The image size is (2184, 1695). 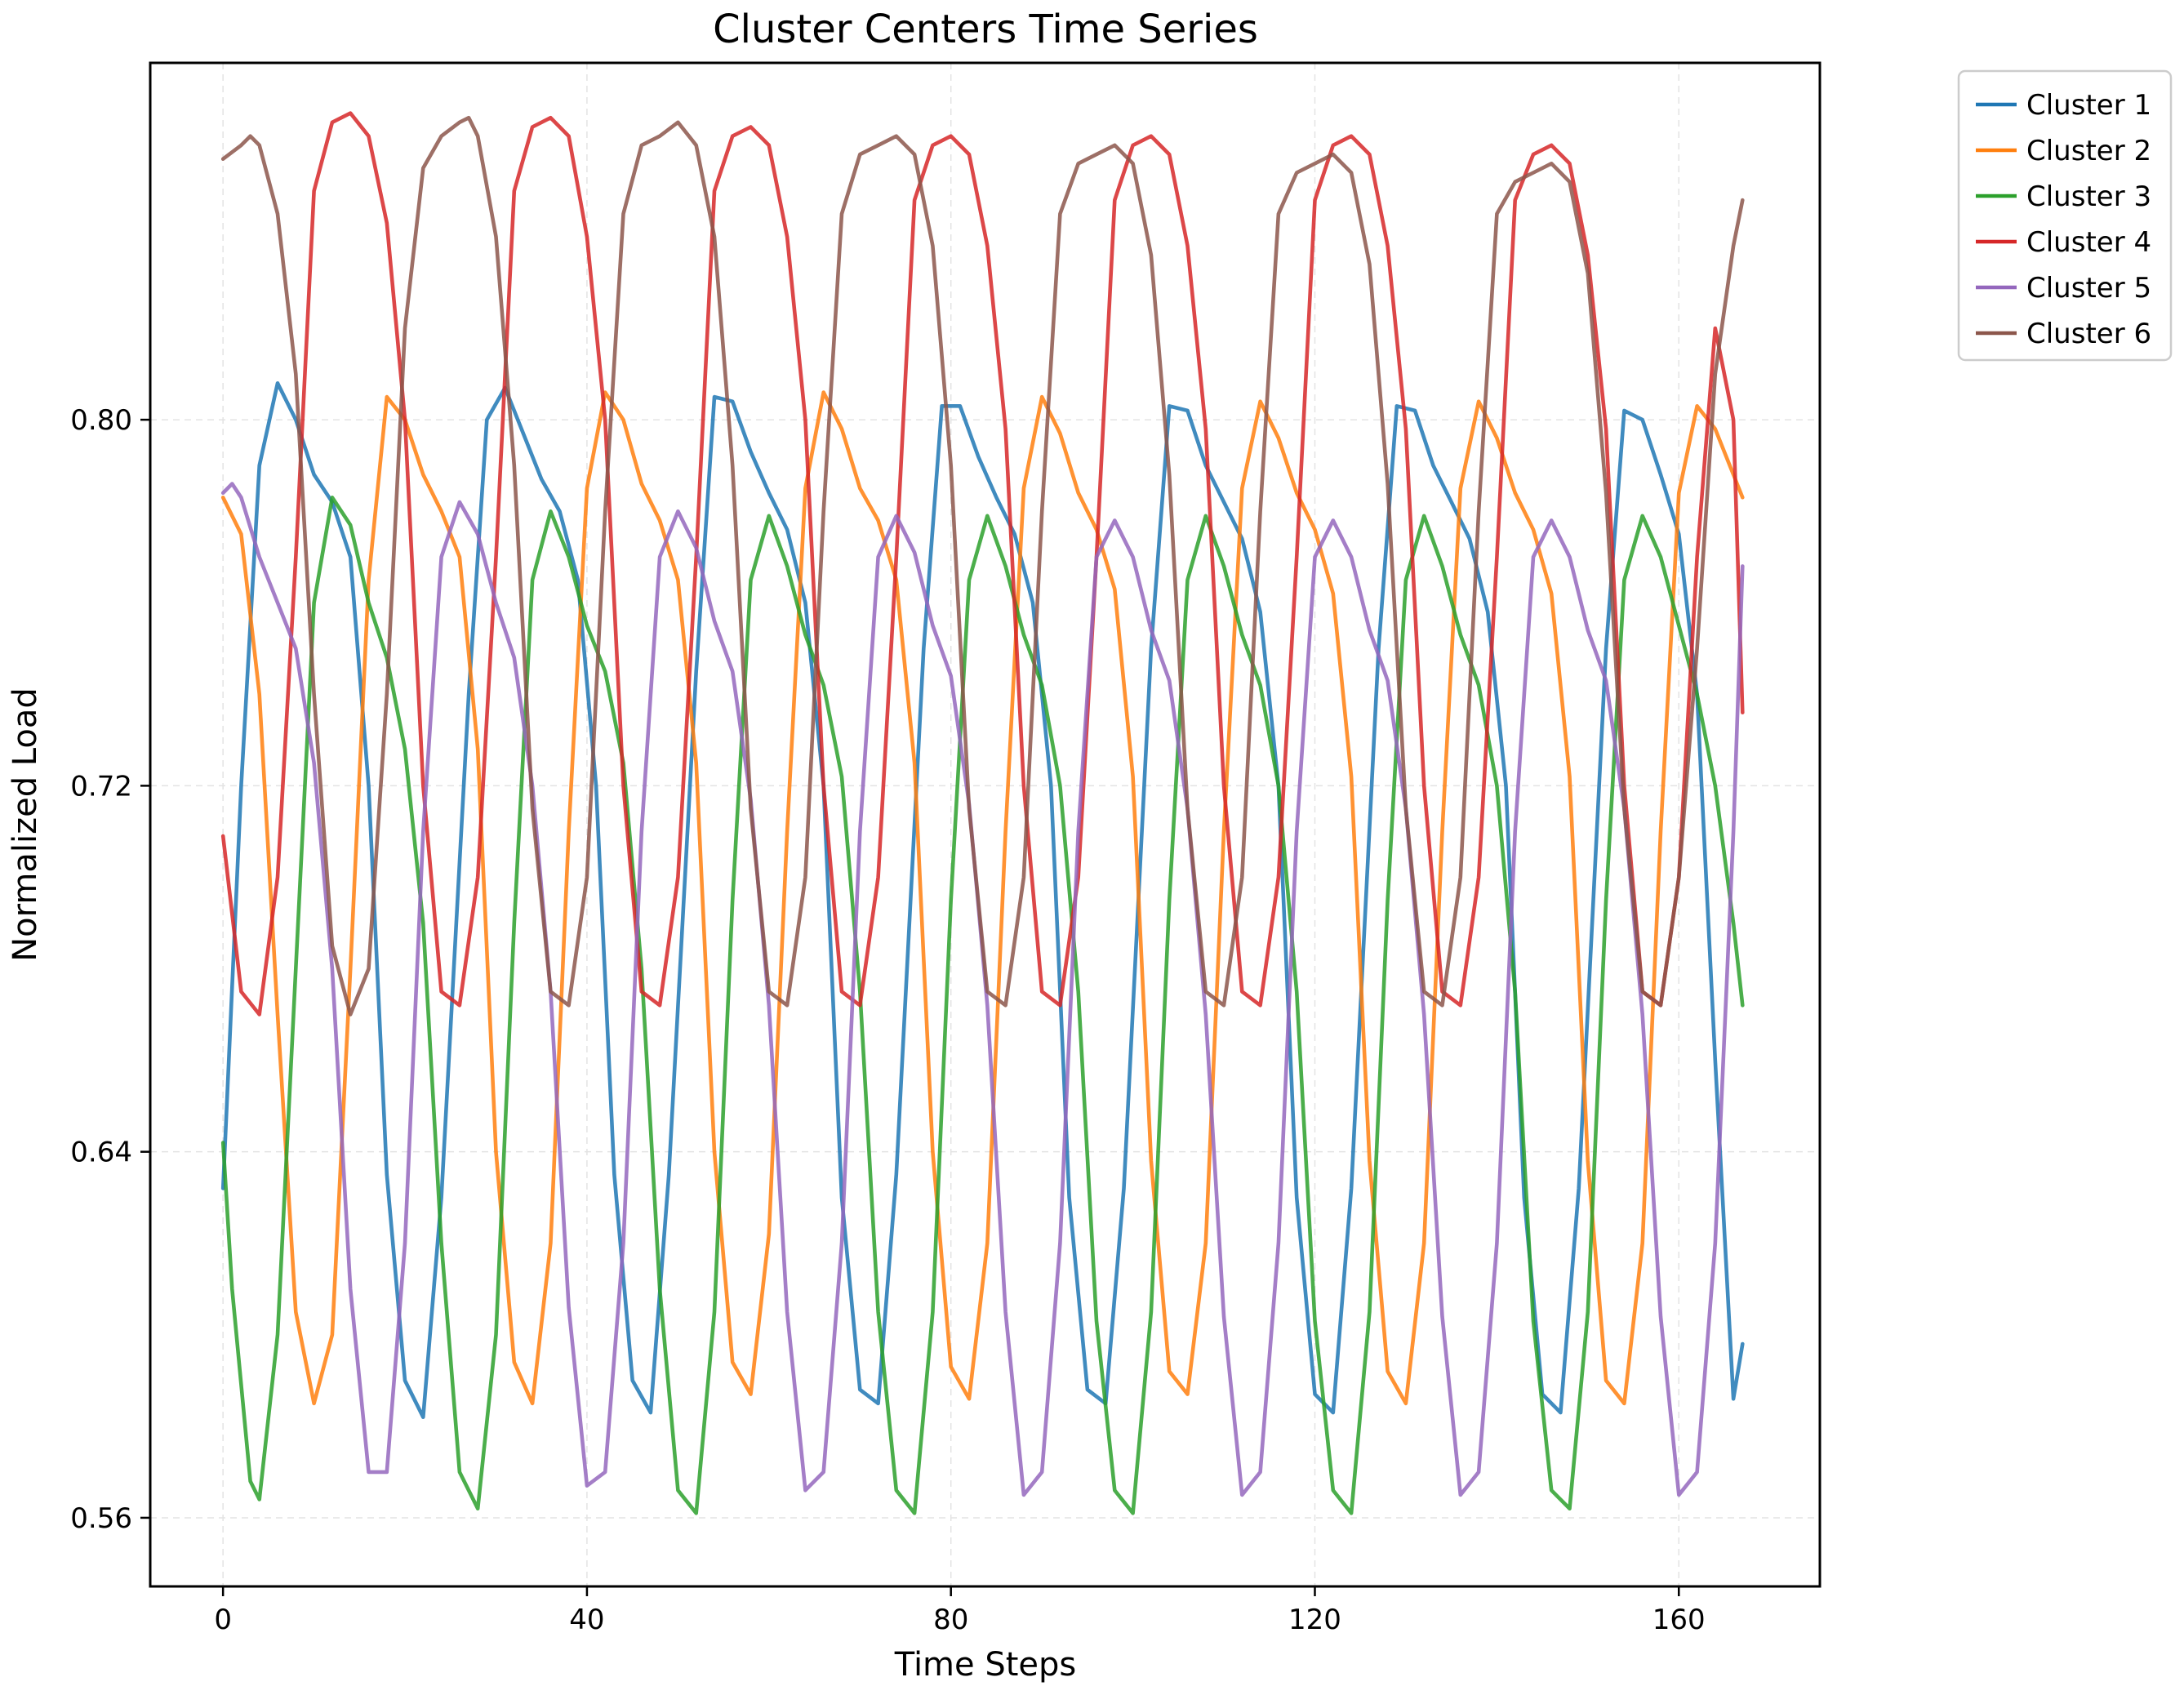 I want to click on x-tick-label: 0, so click(x=223, y=1620).